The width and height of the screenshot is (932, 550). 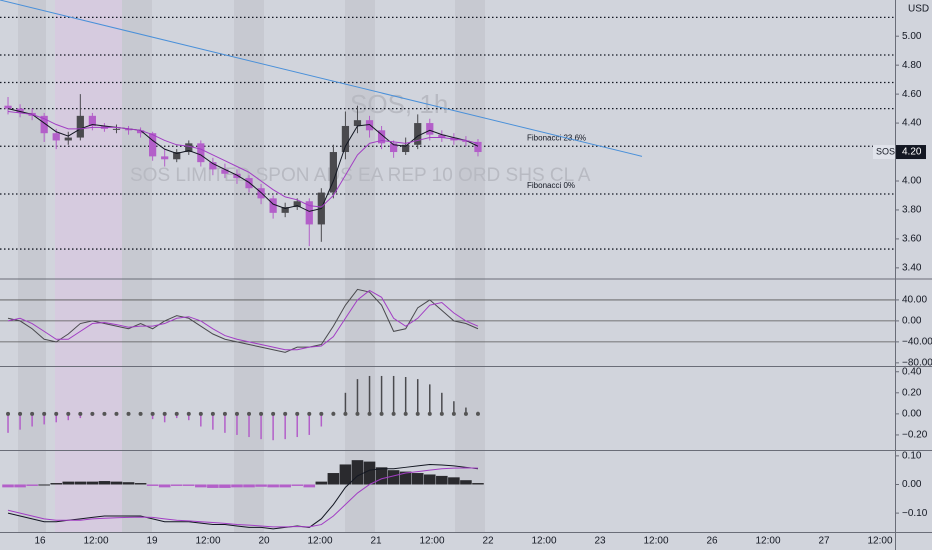 What do you see at coordinates (712, 541) in the screenshot?
I see `x-tick-label: 26` at bounding box center [712, 541].